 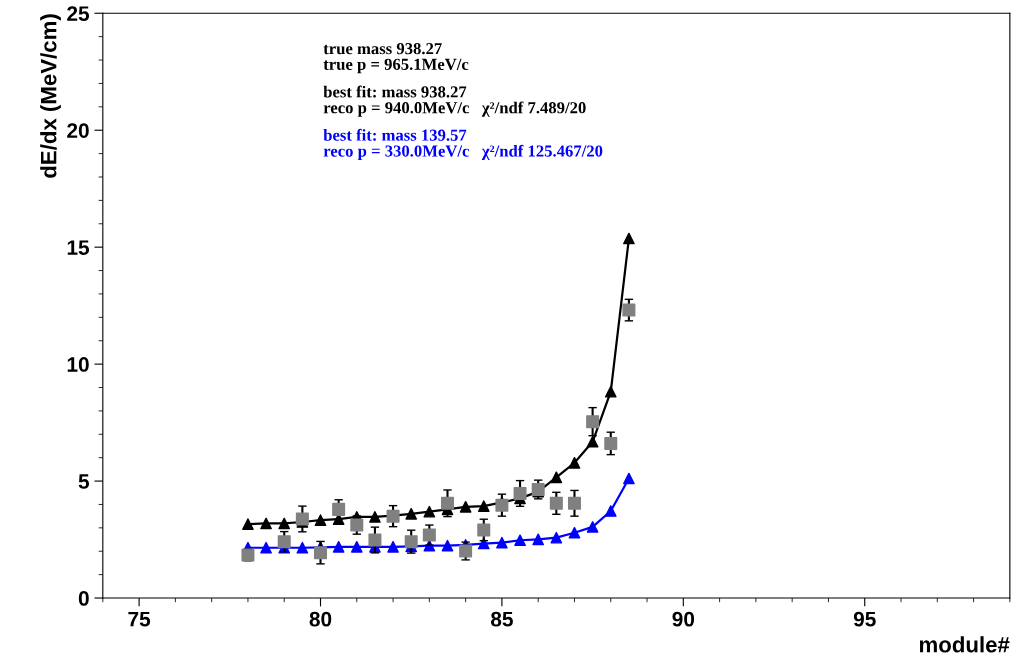 I want to click on y-axis-title: dE/dx (MeV/cm), so click(x=50, y=96).